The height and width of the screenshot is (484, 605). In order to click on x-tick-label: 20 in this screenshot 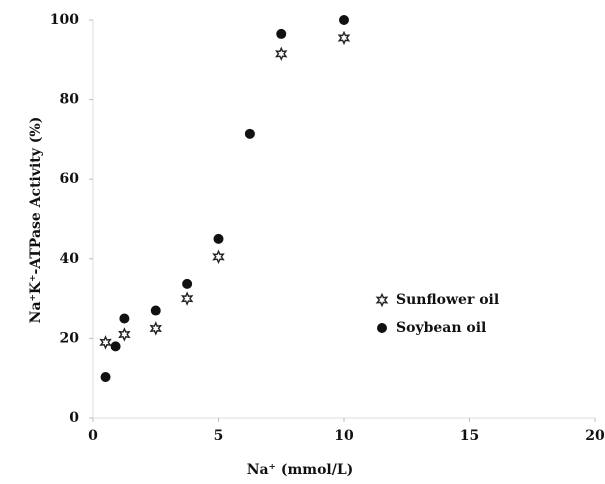, I will do `click(595, 436)`.